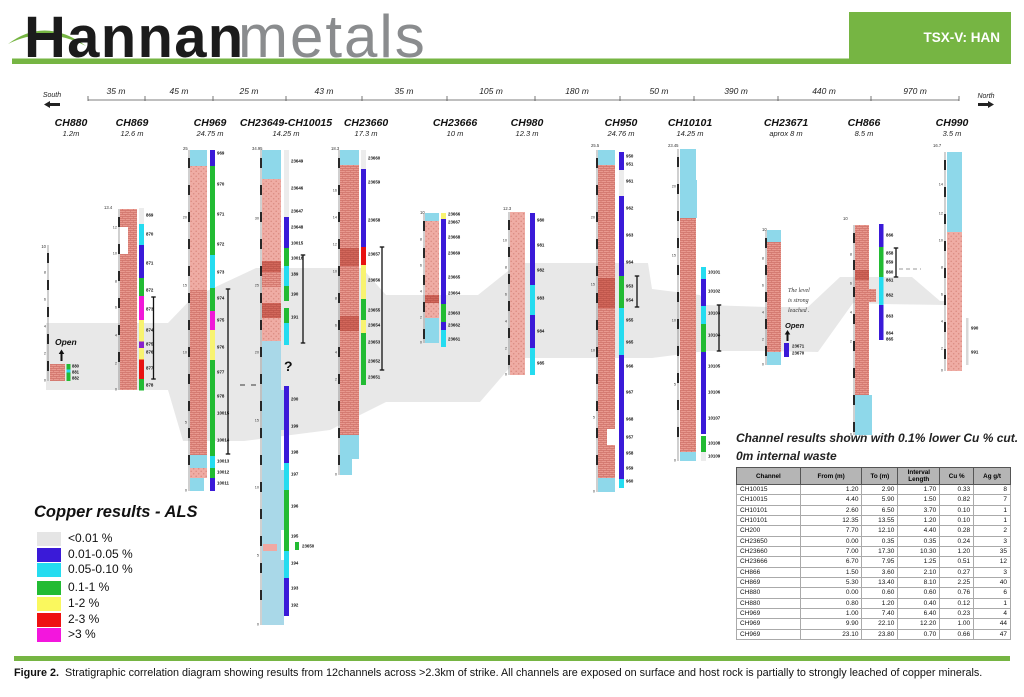 The height and width of the screenshot is (697, 1024). Describe the element at coordinates (714, 418) in the screenshot. I see `svg-text: 10107` at that location.